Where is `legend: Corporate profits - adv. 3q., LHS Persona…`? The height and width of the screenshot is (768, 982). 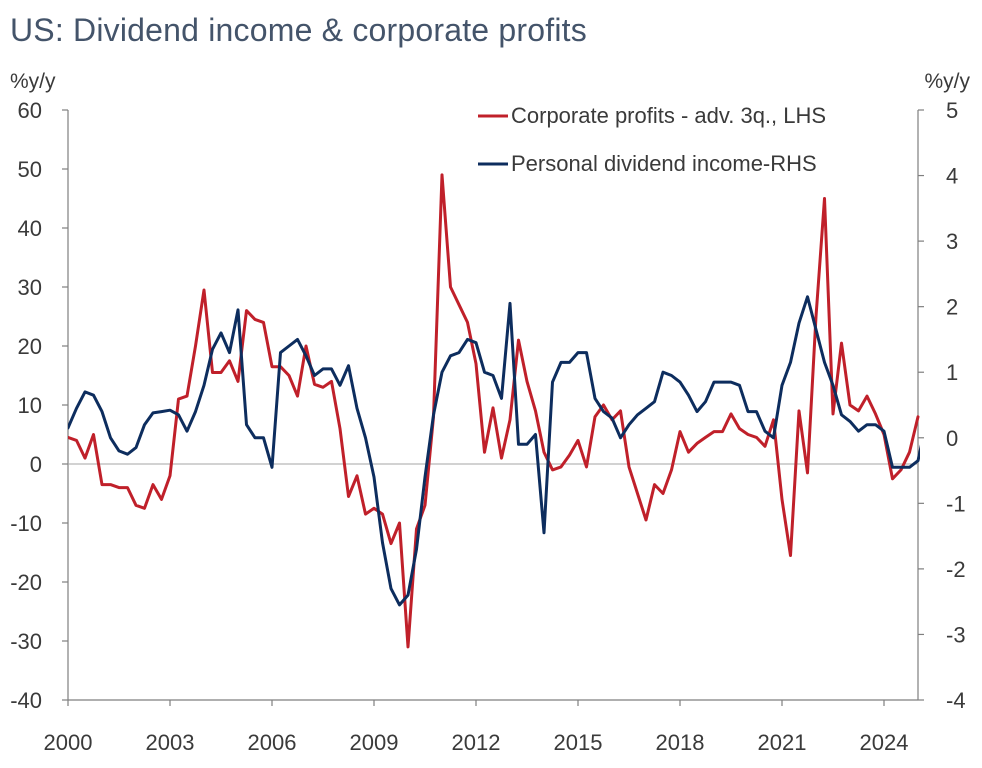
legend: Corporate profits - adv. 3q., LHS Persona… is located at coordinates (652, 139).